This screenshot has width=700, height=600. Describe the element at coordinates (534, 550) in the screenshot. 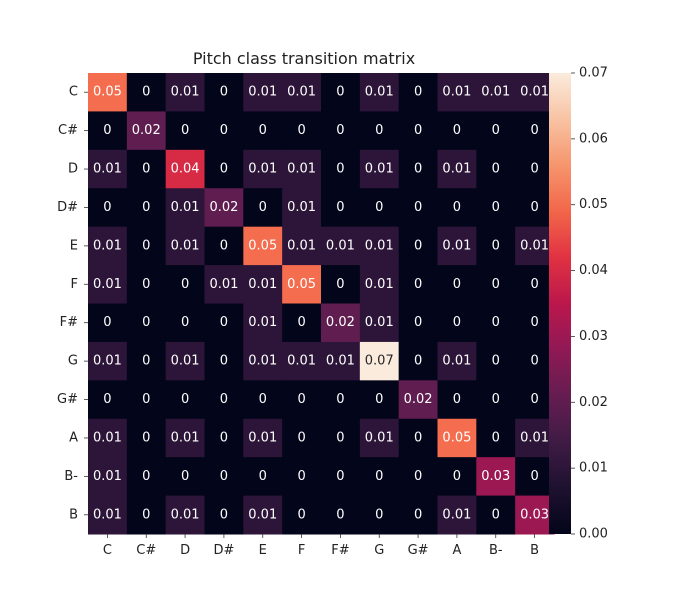

I see `x-tick-label: B` at that location.